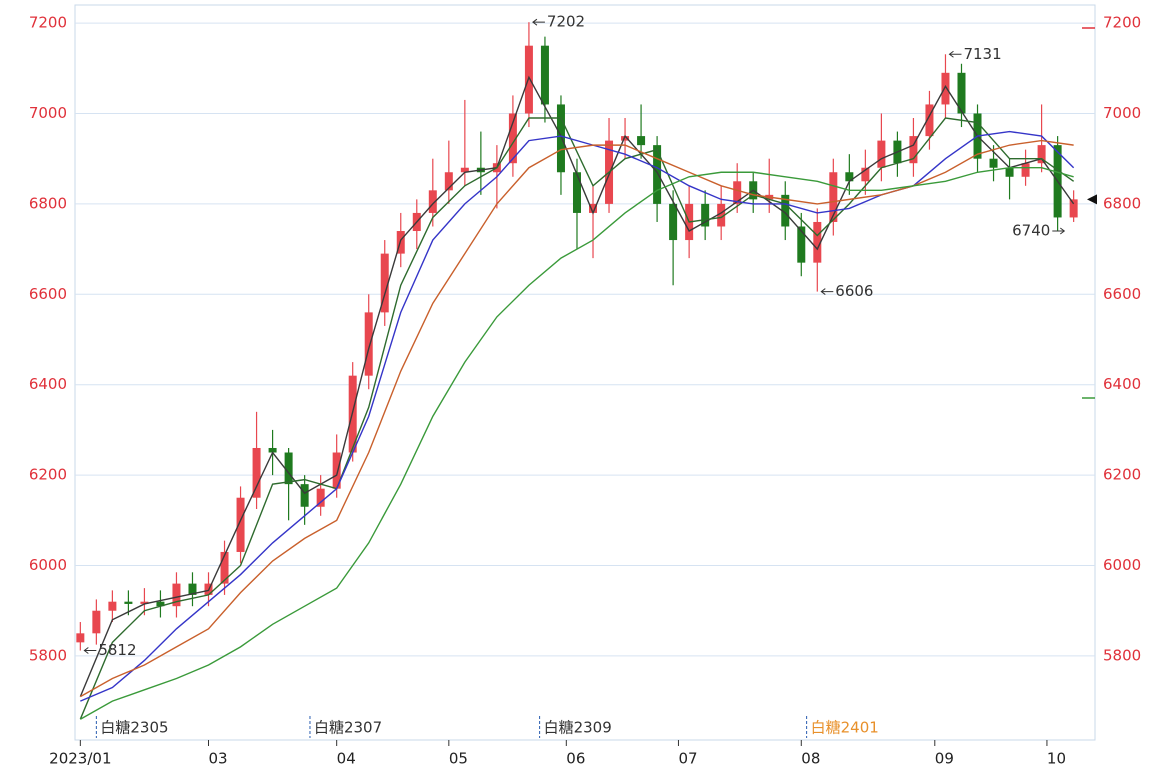 This screenshot has height=772, width=1155. Describe the element at coordinates (687, 759) in the screenshot. I see `x-tick-label: 07` at that location.